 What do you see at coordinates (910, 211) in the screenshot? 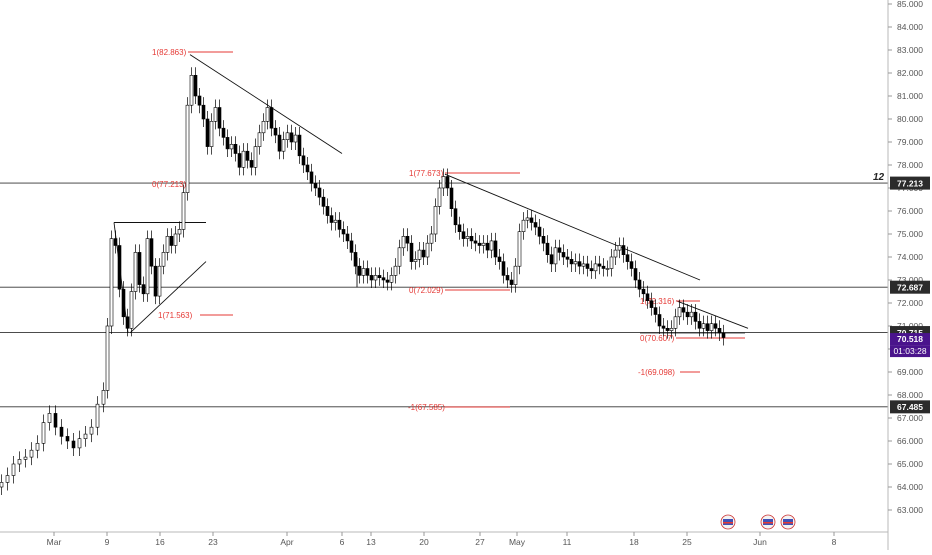
I see `y-tick-label: 76.000` at bounding box center [910, 211].